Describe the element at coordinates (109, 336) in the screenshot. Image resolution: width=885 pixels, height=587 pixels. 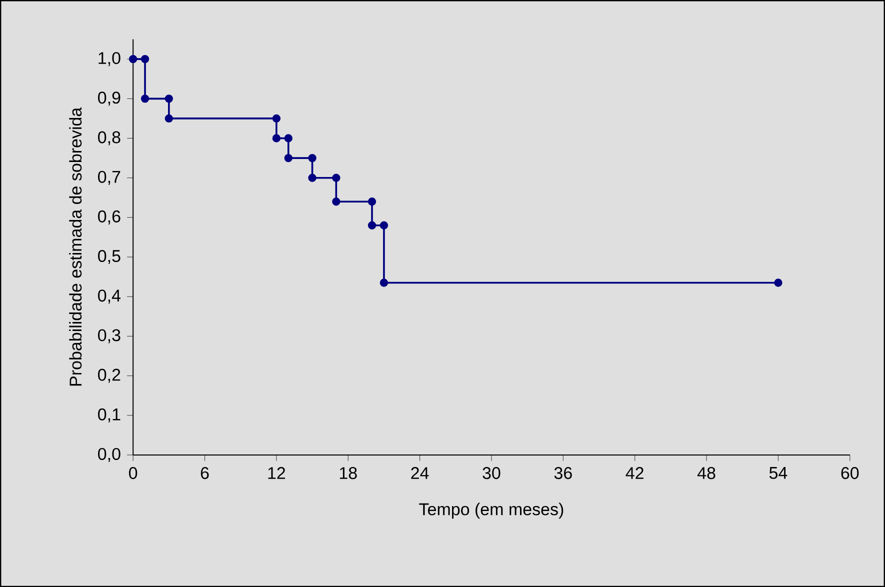
I see `y-tick-label: 0,3` at that location.